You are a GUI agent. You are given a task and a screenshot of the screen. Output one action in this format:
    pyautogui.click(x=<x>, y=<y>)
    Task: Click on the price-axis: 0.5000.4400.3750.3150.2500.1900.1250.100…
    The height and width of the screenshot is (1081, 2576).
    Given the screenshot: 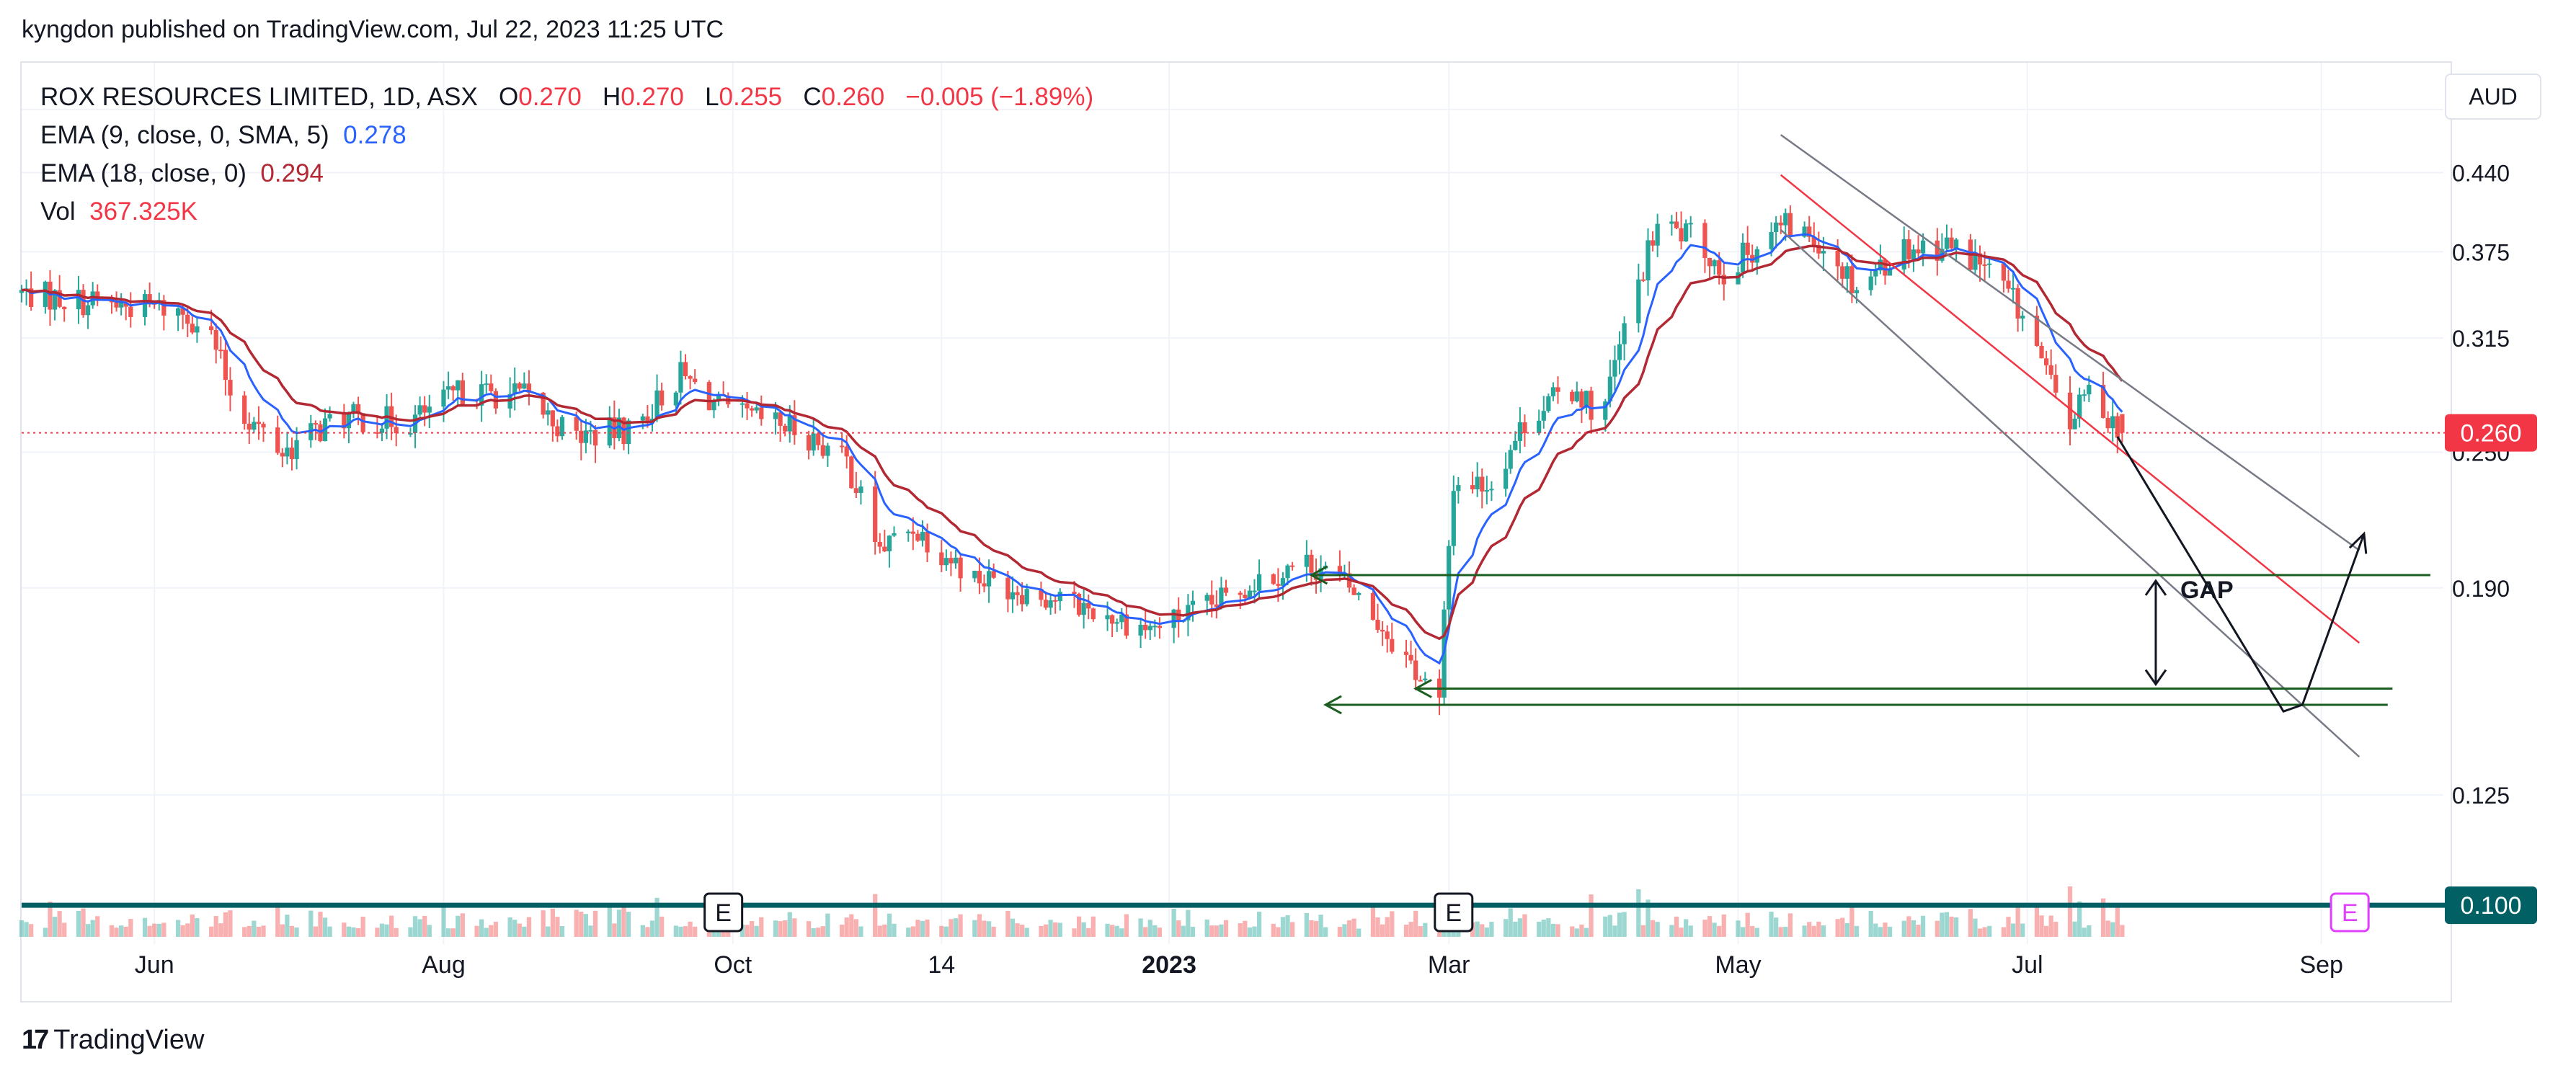 What is the action you would take?
    pyautogui.click(x=2491, y=511)
    